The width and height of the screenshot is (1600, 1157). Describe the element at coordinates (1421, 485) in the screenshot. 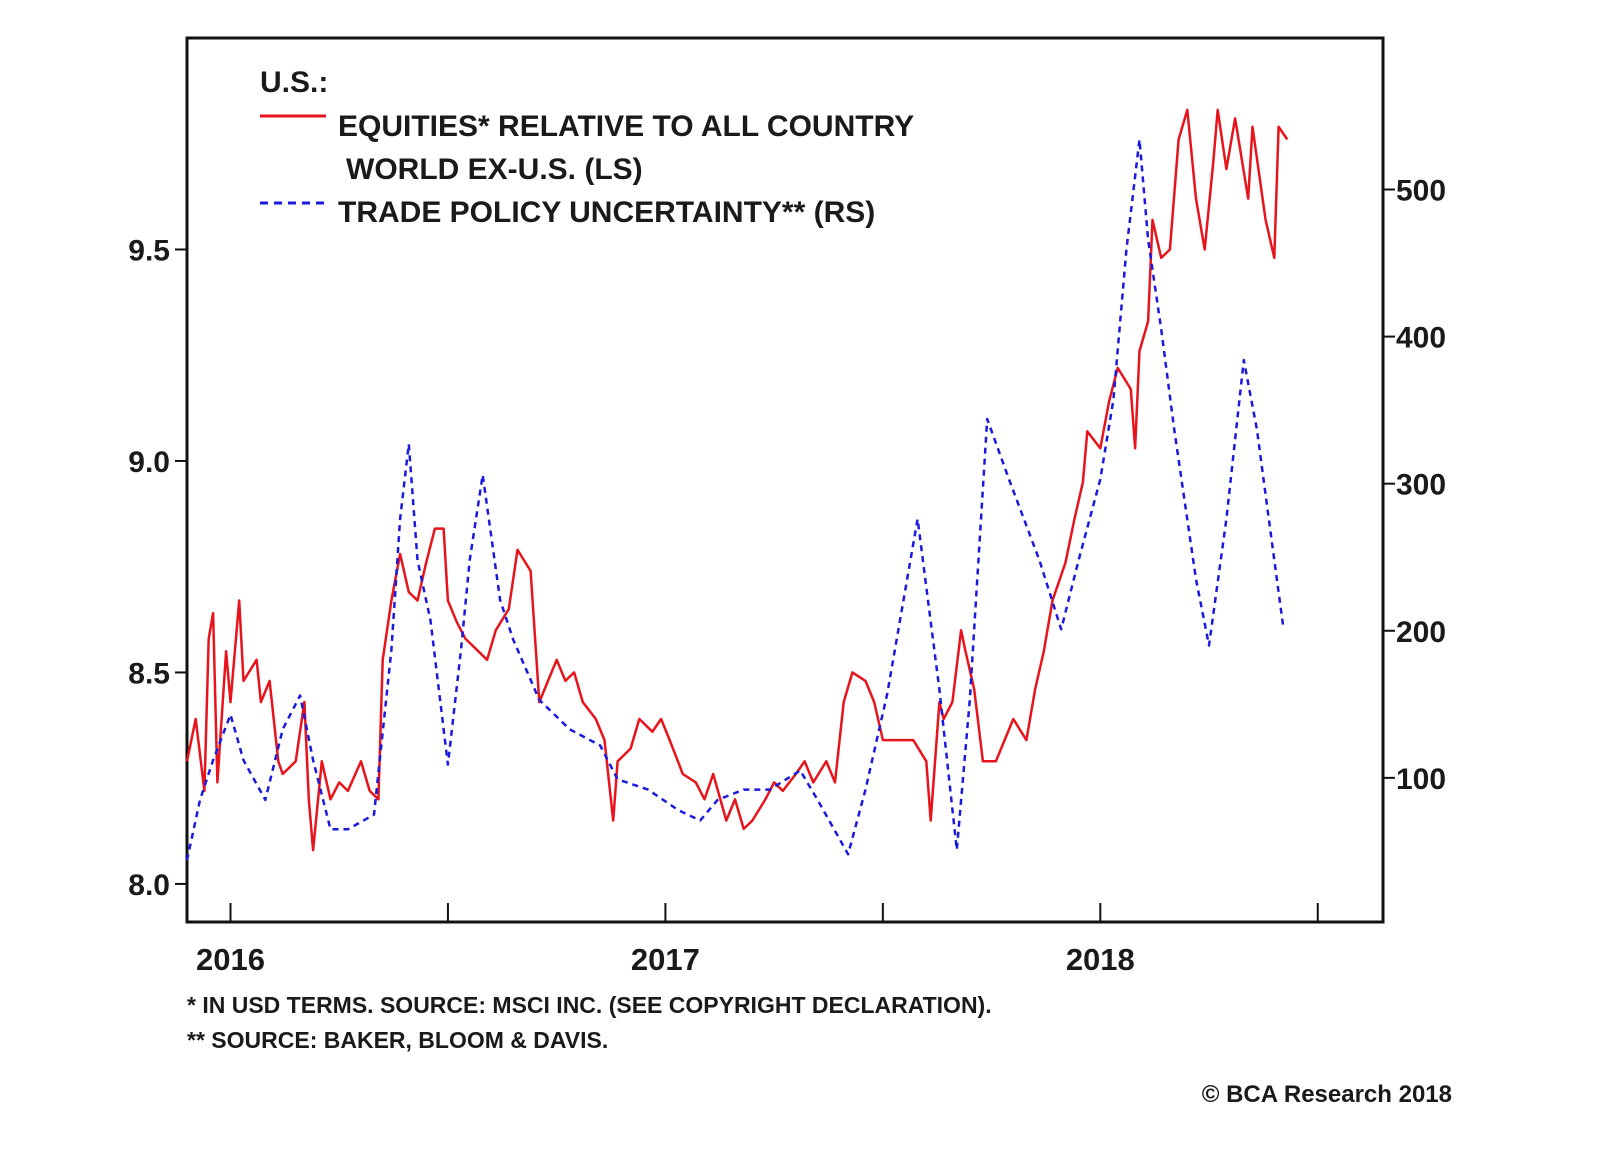

I see `right-axis-tick-label: 300` at that location.